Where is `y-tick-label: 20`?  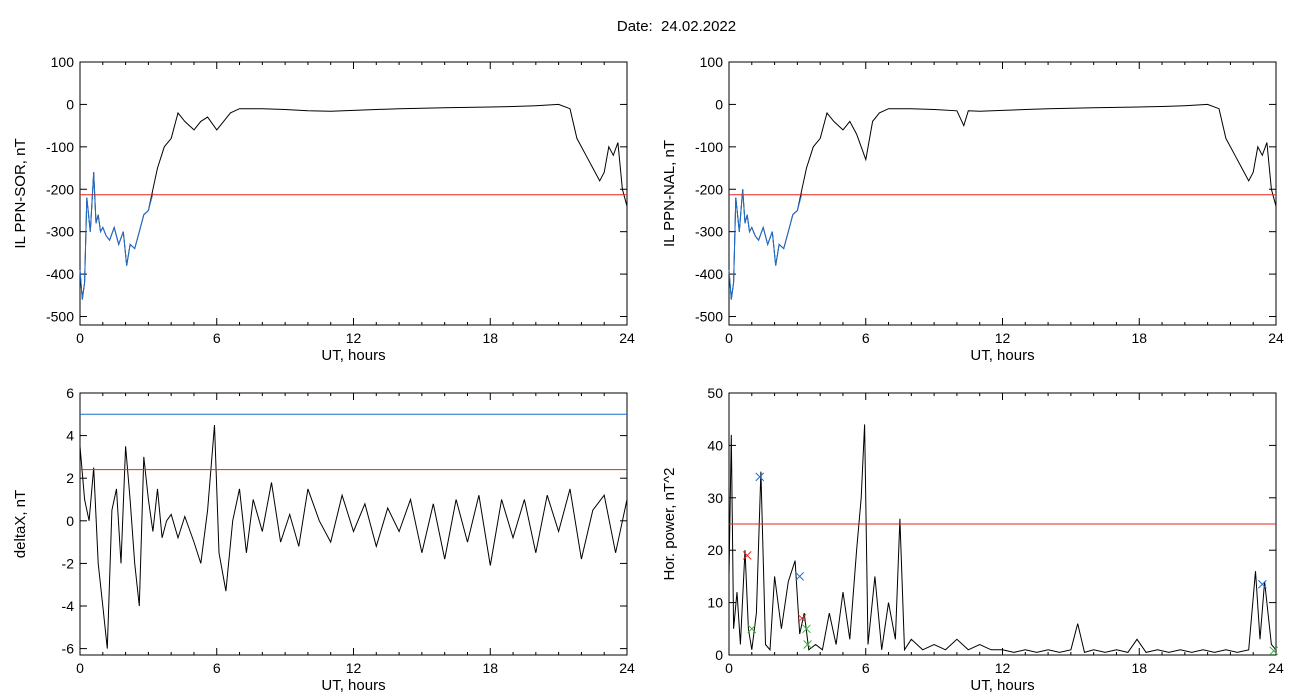 y-tick-label: 20 is located at coordinates (715, 550).